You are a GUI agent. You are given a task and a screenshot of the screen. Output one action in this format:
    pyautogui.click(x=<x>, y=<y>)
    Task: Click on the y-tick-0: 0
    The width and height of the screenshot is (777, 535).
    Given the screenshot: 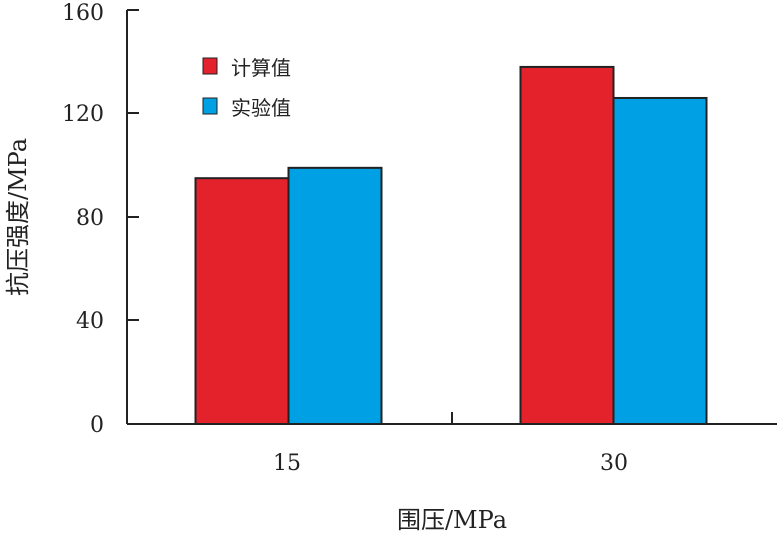 What is the action you would take?
    pyautogui.click(x=114, y=425)
    